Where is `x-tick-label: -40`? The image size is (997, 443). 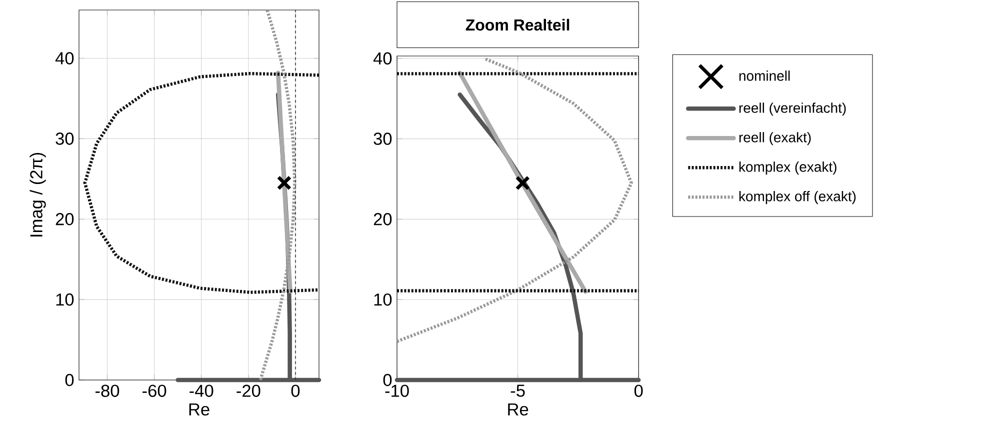 x-tick-label: -40 is located at coordinates (202, 390).